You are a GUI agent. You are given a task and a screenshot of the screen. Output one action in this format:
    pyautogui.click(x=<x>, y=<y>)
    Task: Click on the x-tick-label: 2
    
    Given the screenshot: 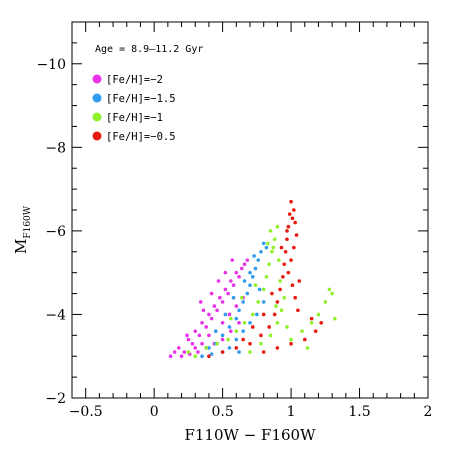 What is the action you would take?
    pyautogui.click(x=428, y=412)
    